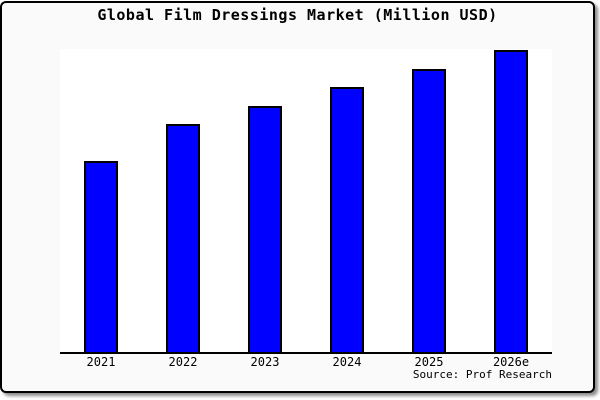 This screenshot has width=600, height=400. Describe the element at coordinates (347, 219) in the screenshot. I see `bar-2024` at that location.